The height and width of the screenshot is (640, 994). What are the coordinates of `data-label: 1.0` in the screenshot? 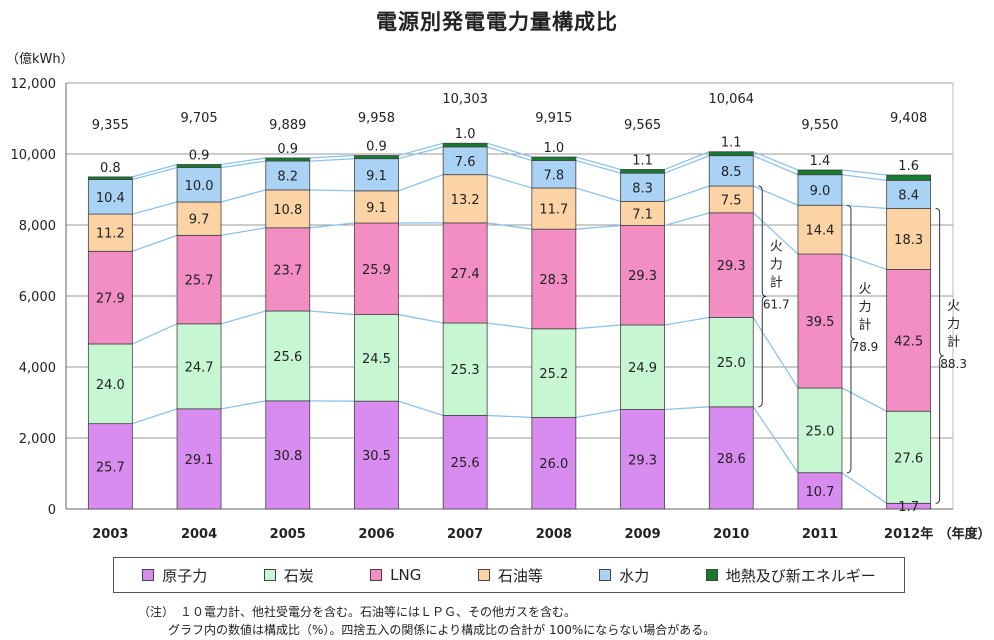 It's located at (554, 148).